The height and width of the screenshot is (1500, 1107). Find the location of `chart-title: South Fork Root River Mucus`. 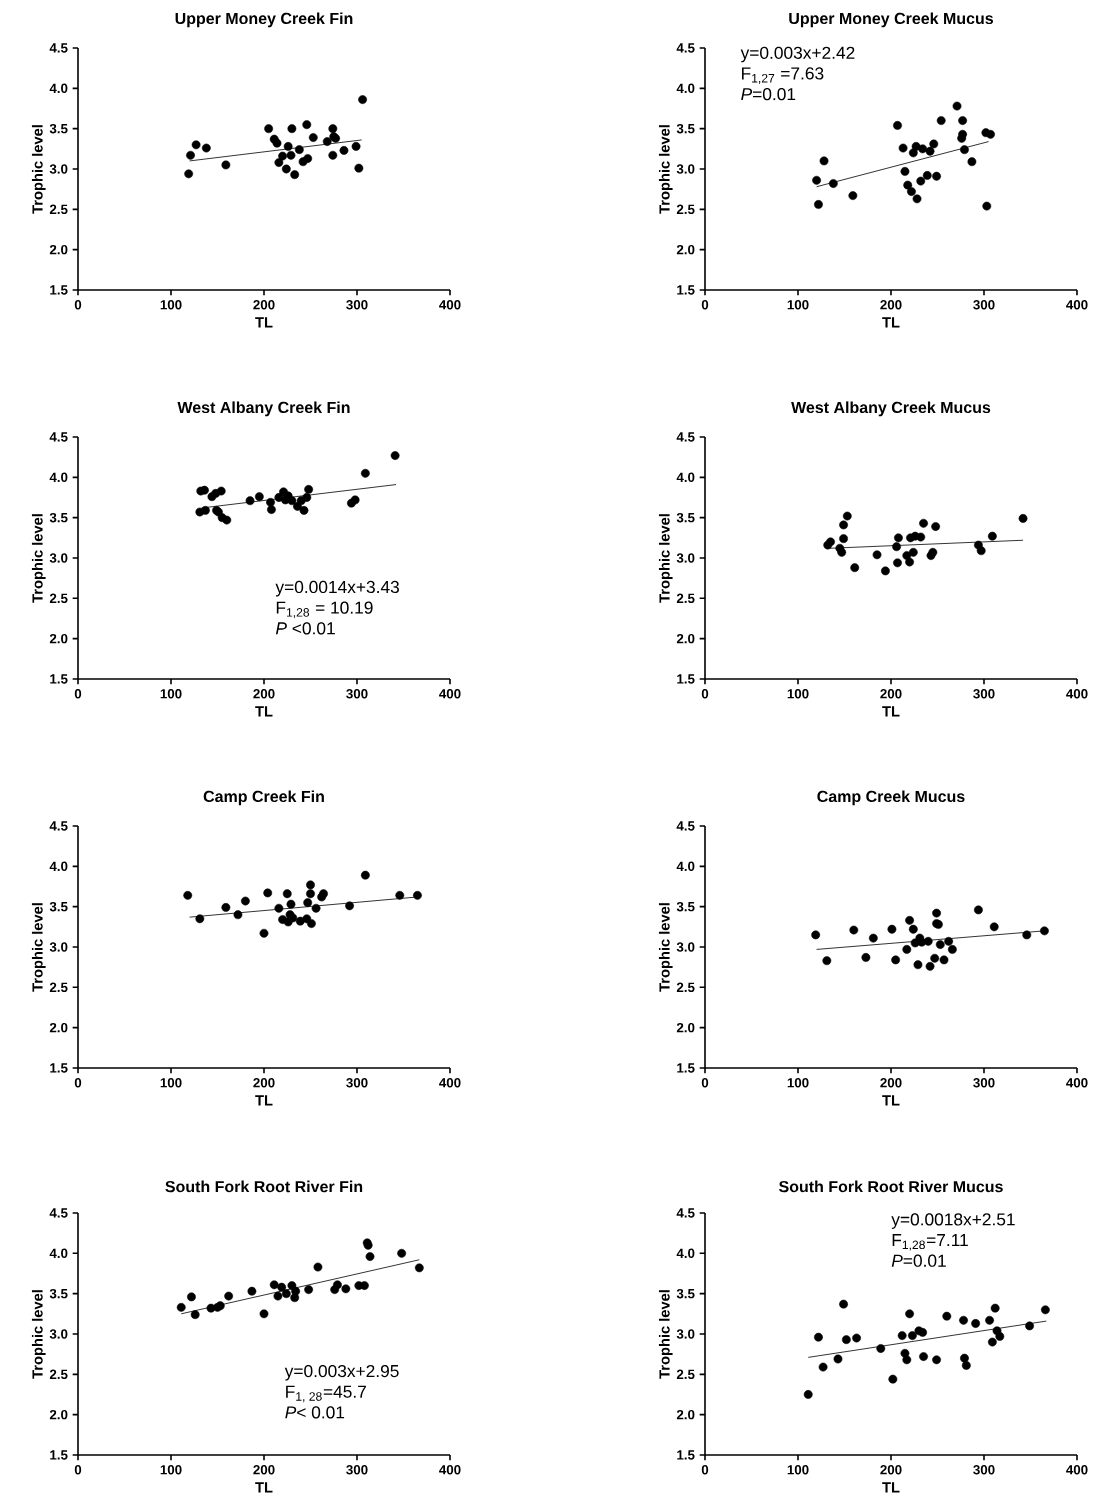

chart-title: South Fork Root River Mucus is located at coordinates (891, 1186).